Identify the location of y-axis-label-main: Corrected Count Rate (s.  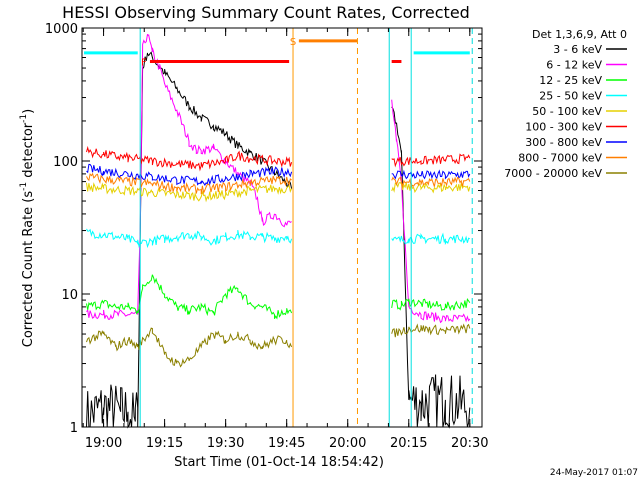
(28, 269).